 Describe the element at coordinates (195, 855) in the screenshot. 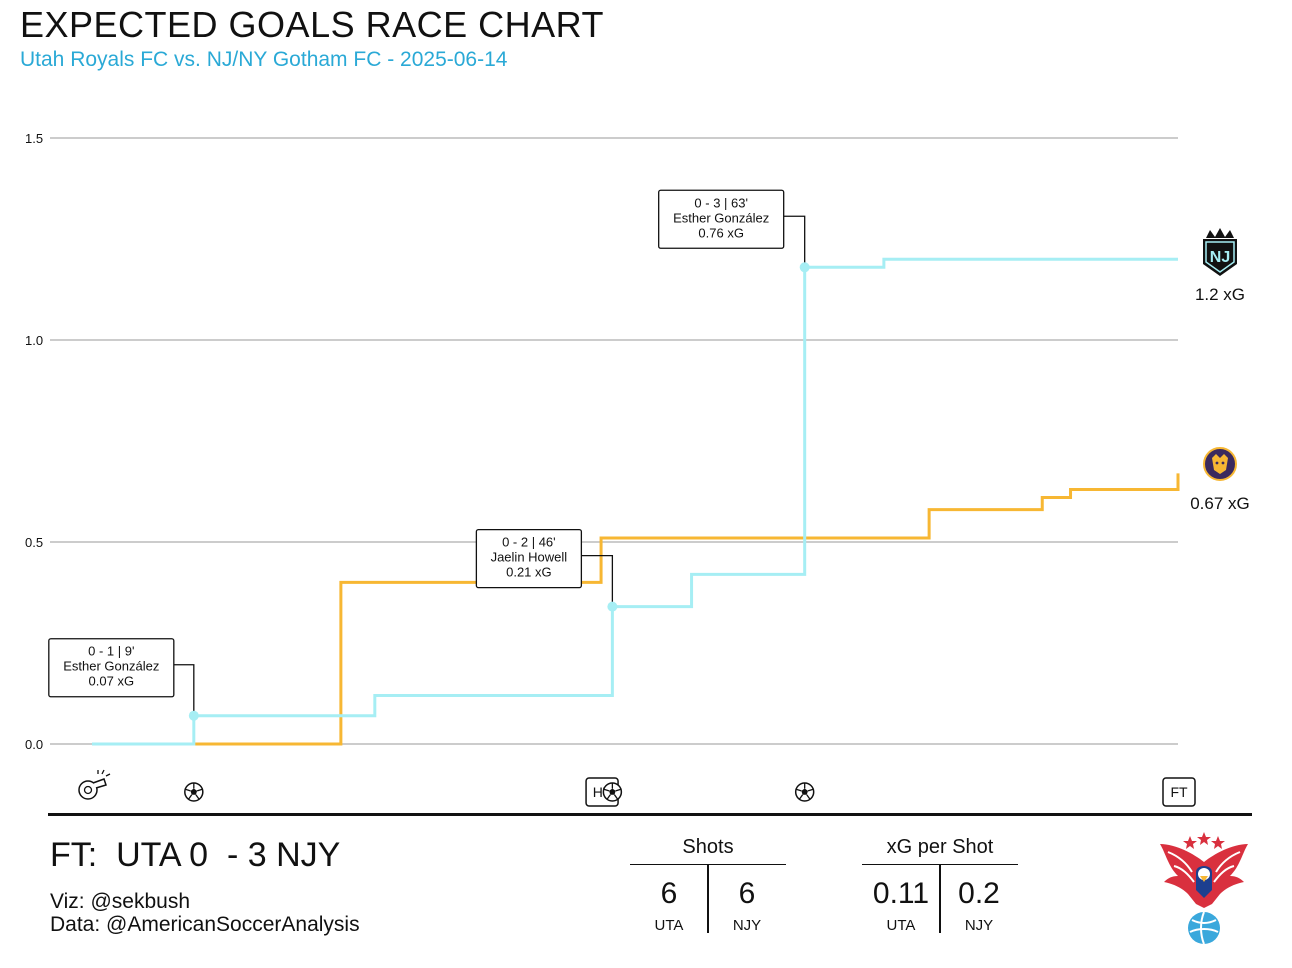

I see `final-score: FT: UTA 0 - 3 NJY` at that location.